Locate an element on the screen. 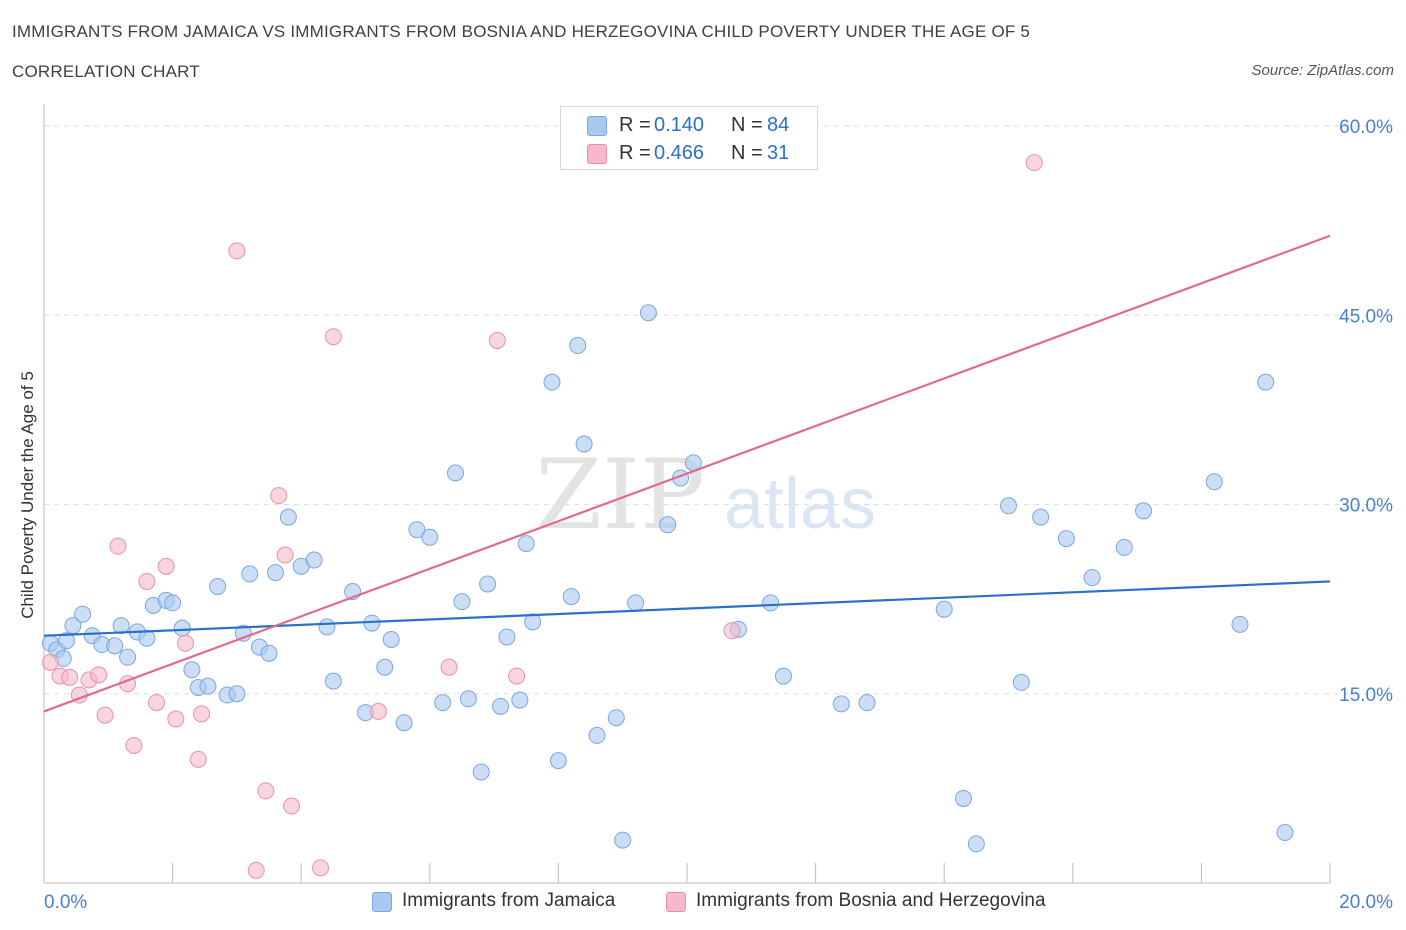 The height and width of the screenshot is (930, 1406). y-tick-label: 45.0% is located at coordinates (1366, 316).